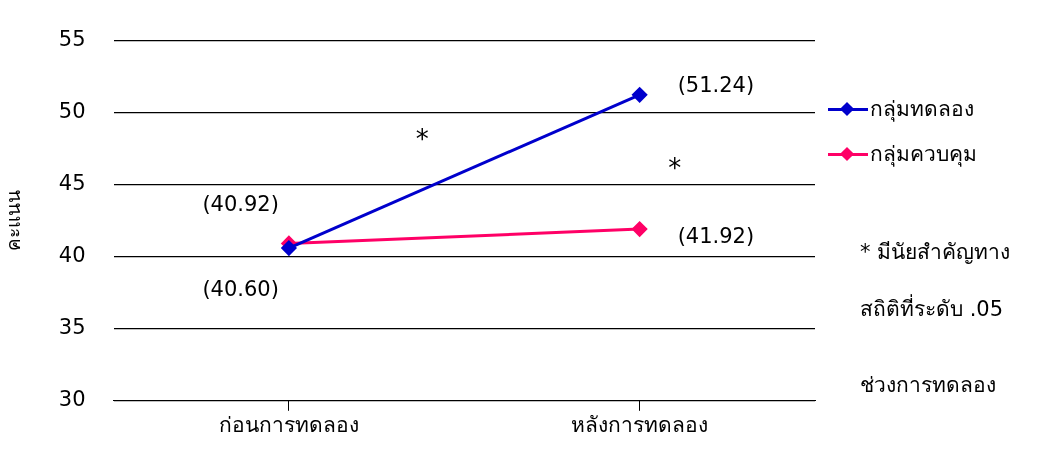 This screenshot has height=450, width=1062. I want to click on data-label: (41.92), so click(716, 235).